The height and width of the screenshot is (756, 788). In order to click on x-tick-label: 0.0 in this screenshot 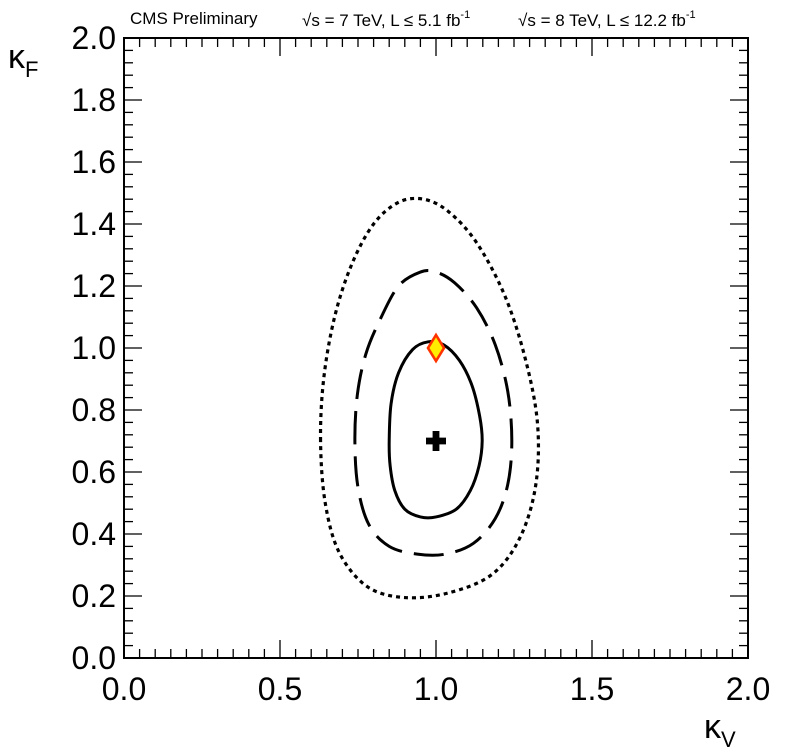, I will do `click(124, 689)`.